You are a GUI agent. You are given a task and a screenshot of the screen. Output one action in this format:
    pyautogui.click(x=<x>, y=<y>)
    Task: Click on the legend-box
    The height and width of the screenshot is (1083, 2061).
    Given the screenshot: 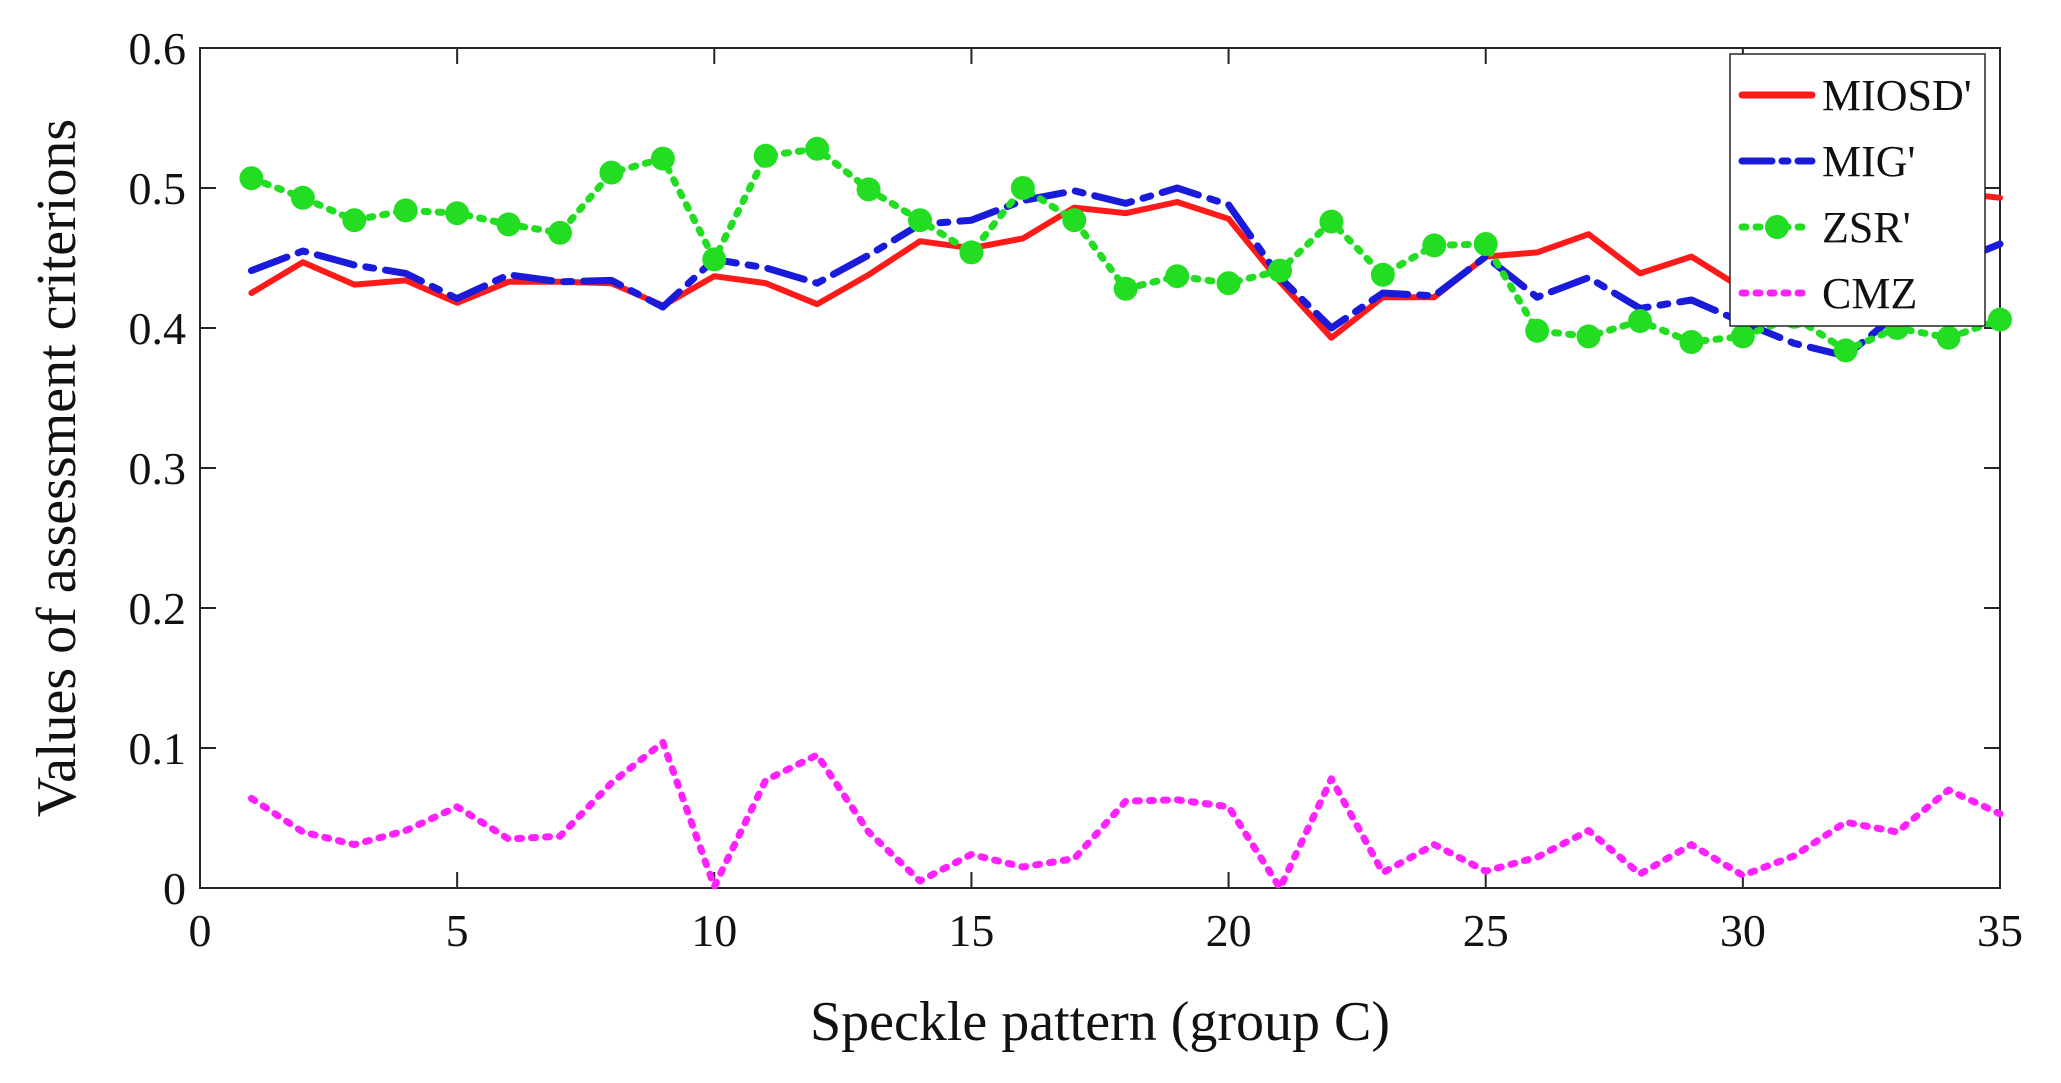 What is the action you would take?
    pyautogui.click(x=1857, y=190)
    